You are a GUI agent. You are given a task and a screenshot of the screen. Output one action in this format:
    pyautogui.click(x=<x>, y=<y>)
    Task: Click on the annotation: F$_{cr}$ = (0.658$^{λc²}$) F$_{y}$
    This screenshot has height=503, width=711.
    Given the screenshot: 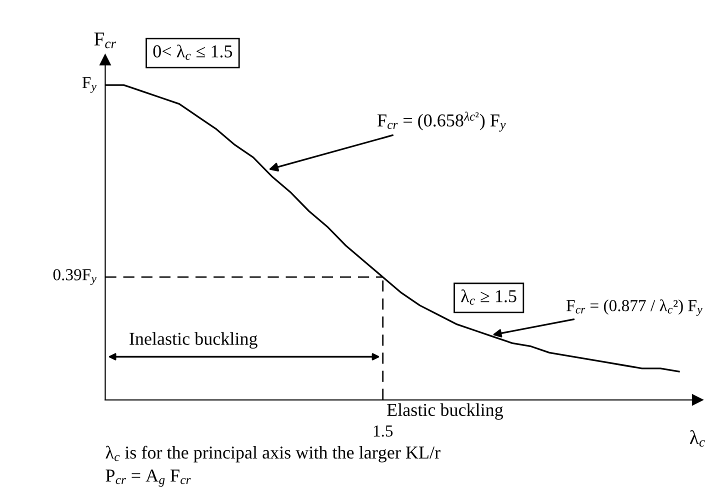 What is the action you would take?
    pyautogui.click(x=442, y=122)
    